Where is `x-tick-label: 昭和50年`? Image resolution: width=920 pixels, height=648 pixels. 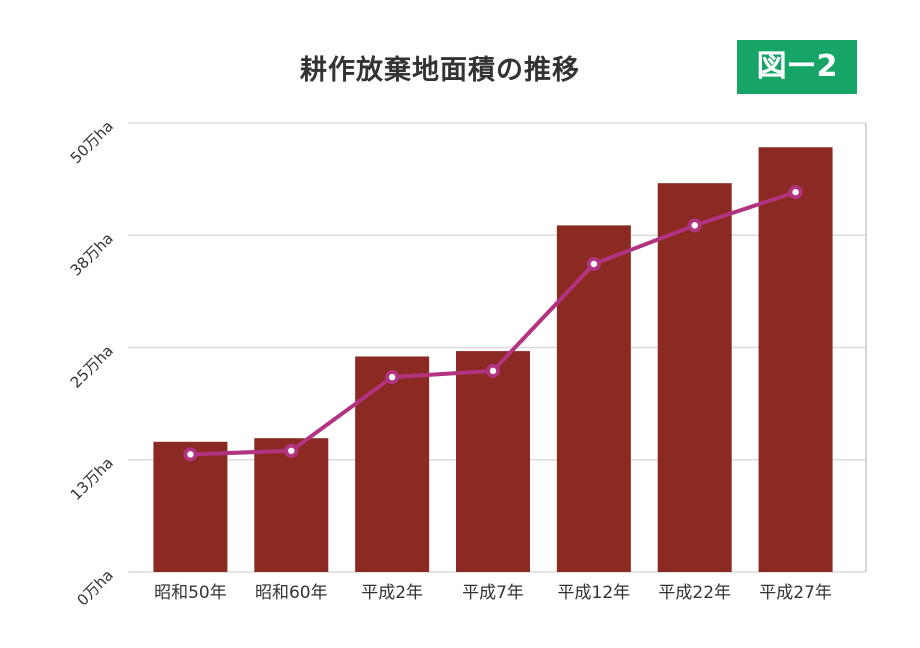
x-tick-label: 昭和50年 is located at coordinates (190, 593).